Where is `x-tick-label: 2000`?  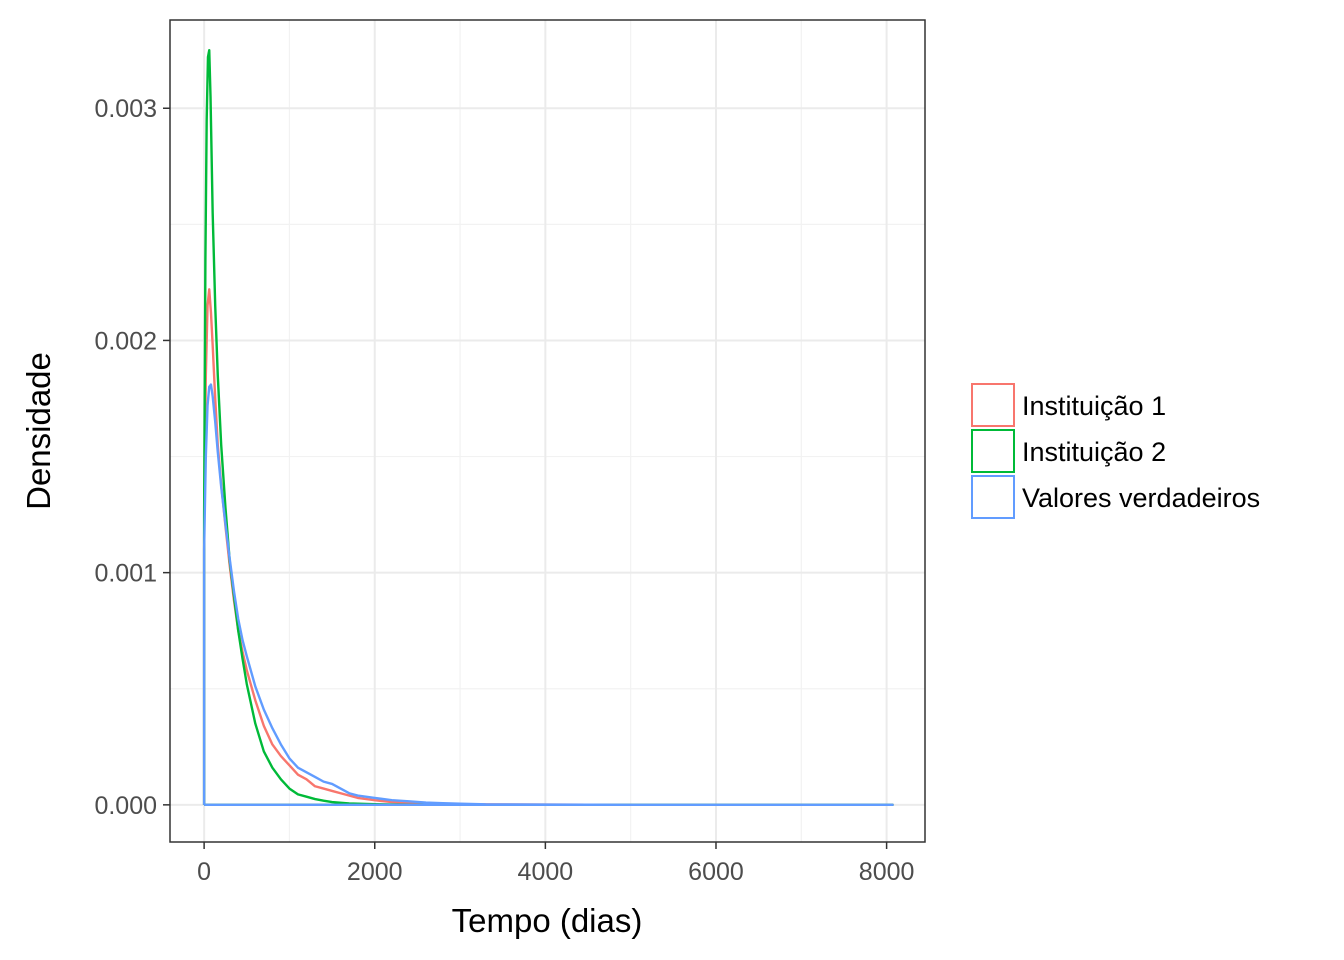 x-tick-label: 2000 is located at coordinates (375, 872).